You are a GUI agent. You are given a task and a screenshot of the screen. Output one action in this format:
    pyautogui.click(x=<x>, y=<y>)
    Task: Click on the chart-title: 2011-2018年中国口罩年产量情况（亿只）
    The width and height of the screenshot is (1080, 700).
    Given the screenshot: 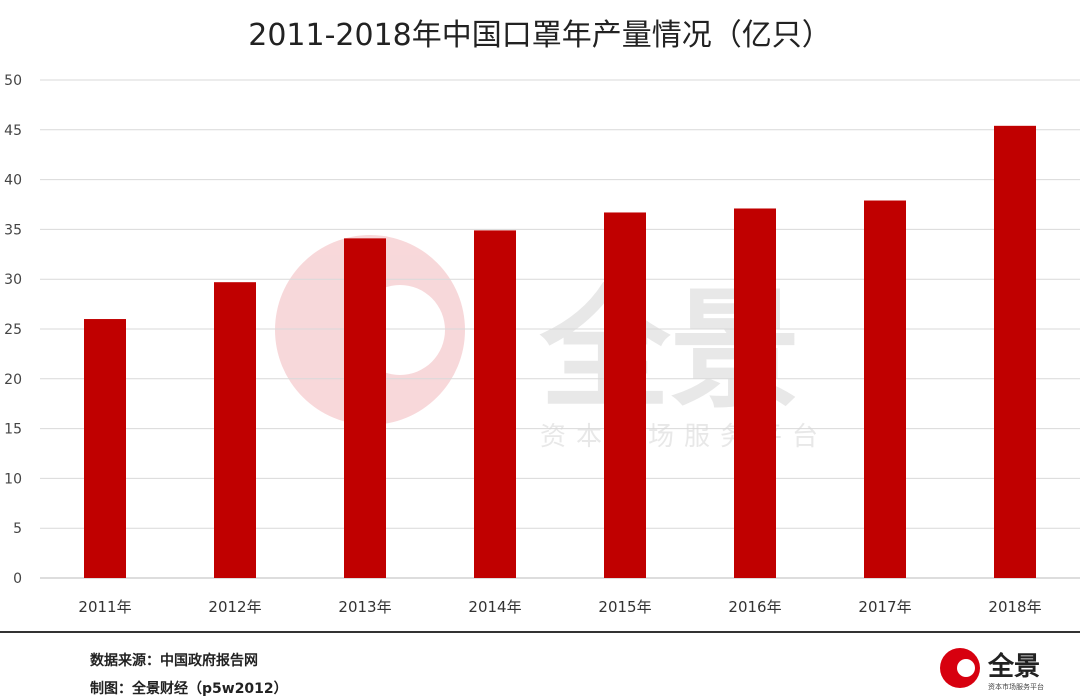 What is the action you would take?
    pyautogui.click(x=540, y=35)
    